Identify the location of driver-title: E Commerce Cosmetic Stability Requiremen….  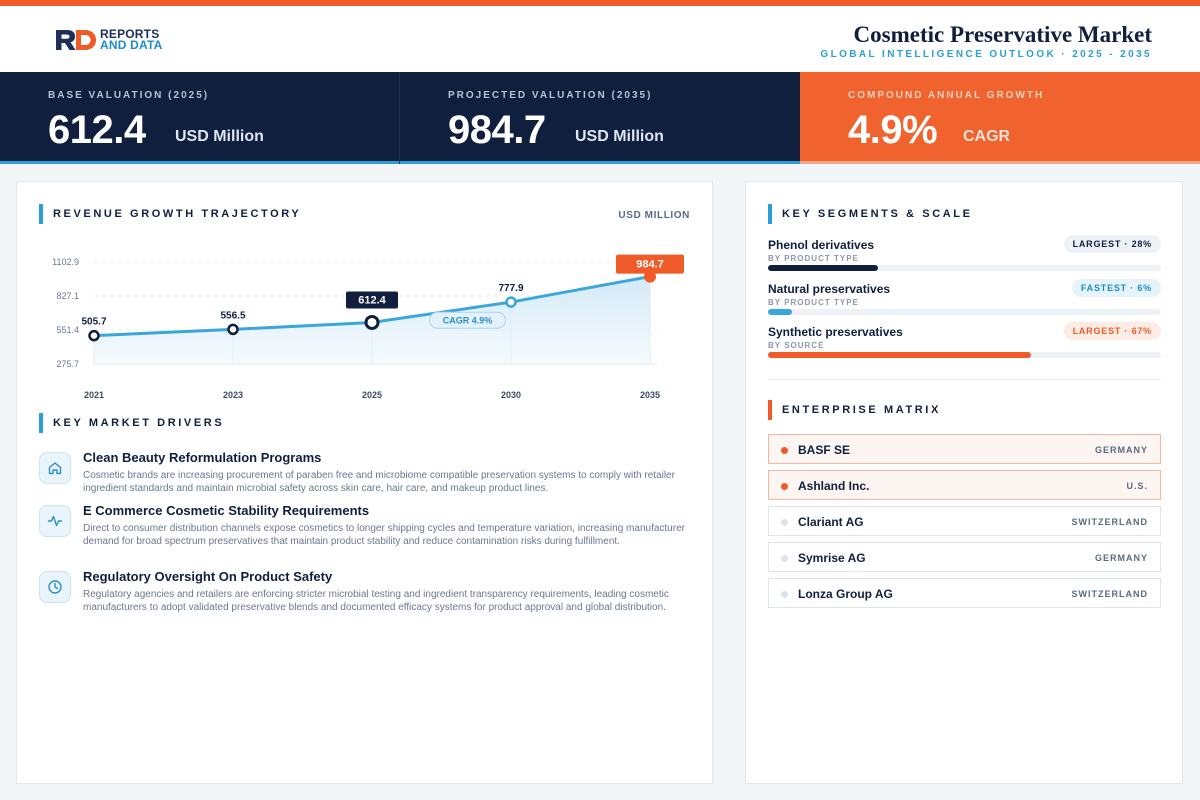
(226, 510).